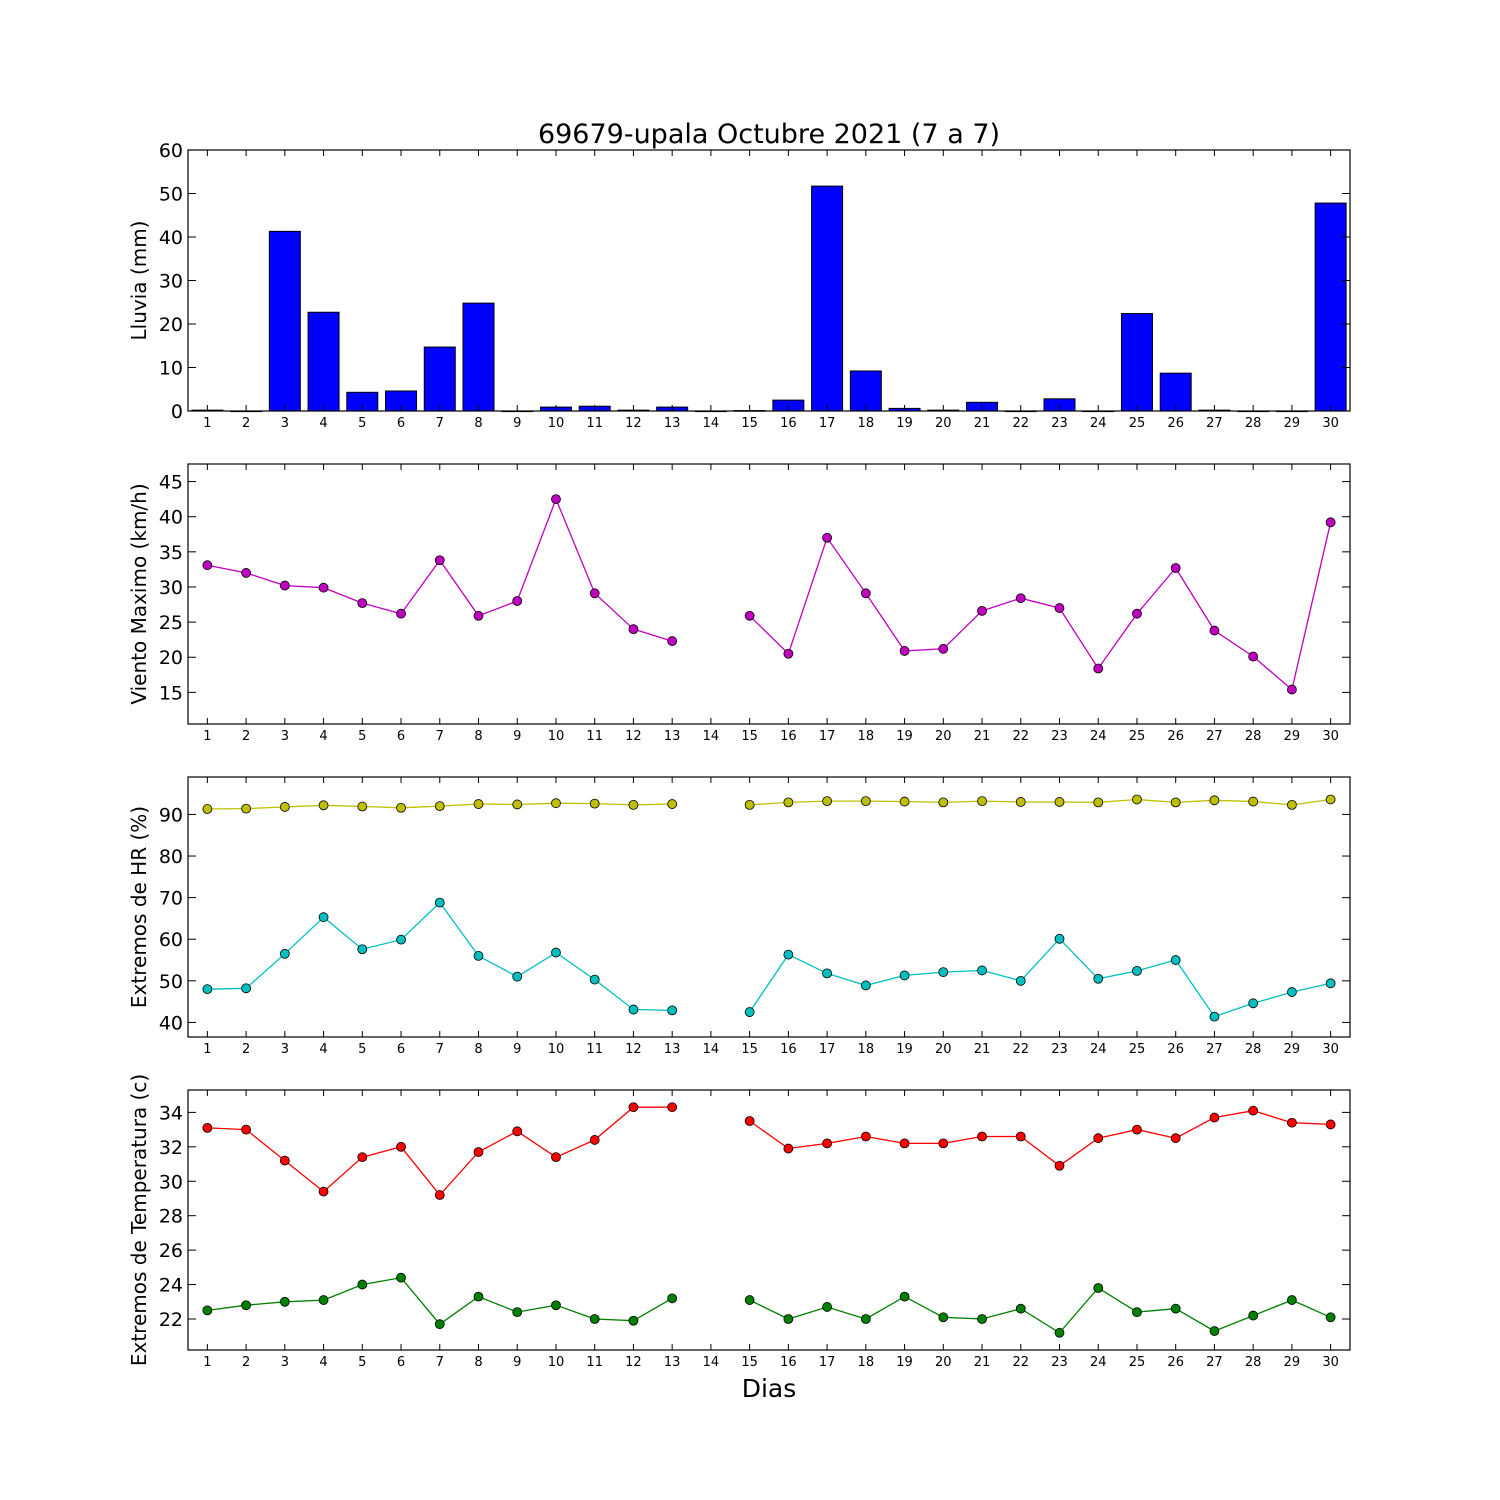 The height and width of the screenshot is (1500, 1500). What do you see at coordinates (171, 588) in the screenshot?
I see `y-tick-label: 30` at bounding box center [171, 588].